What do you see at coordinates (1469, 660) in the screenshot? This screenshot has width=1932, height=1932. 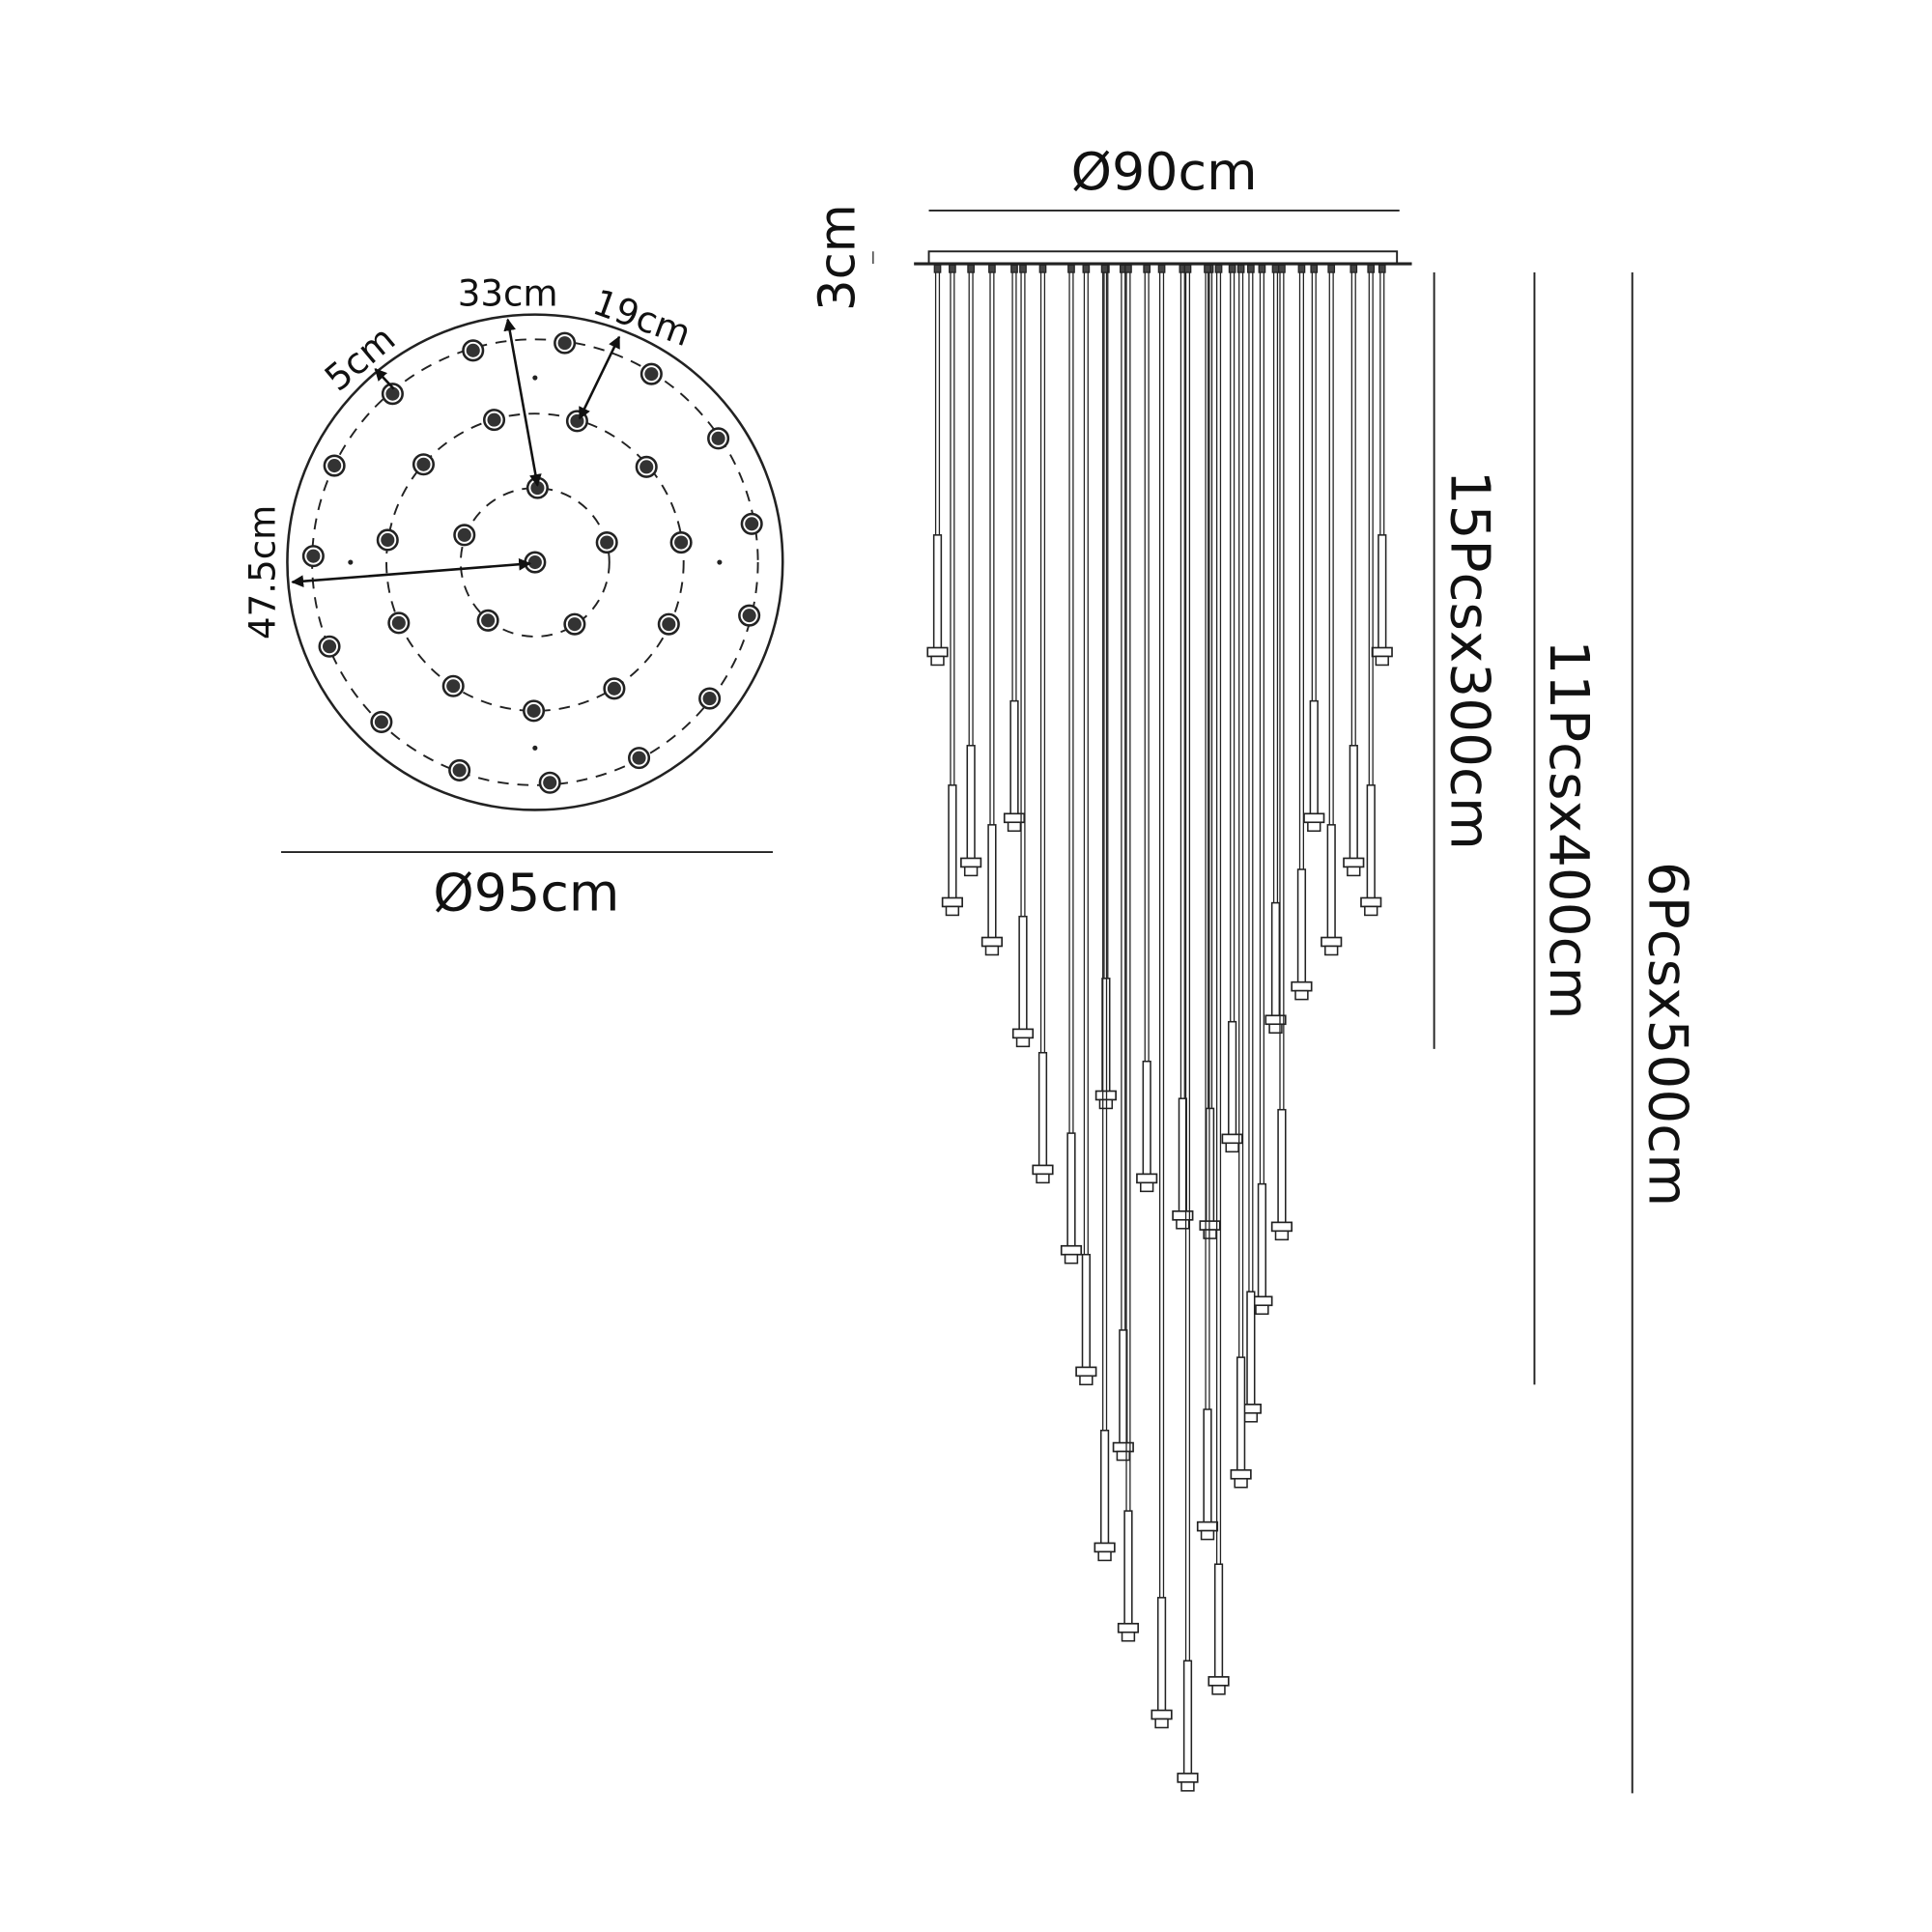 I see `label-15pcs-300cm: 15Pcsx300cm` at bounding box center [1469, 660].